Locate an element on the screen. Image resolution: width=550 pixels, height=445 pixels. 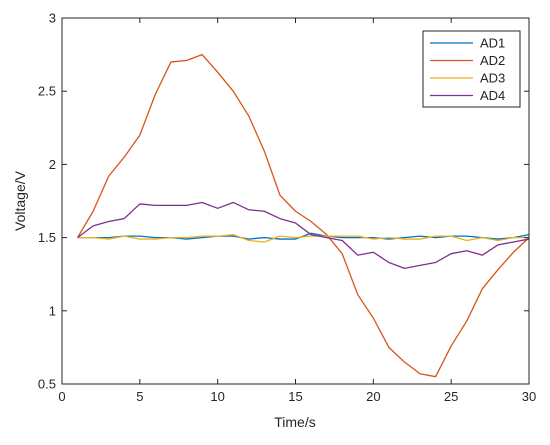
series-line-ad1 is located at coordinates (303, 236).